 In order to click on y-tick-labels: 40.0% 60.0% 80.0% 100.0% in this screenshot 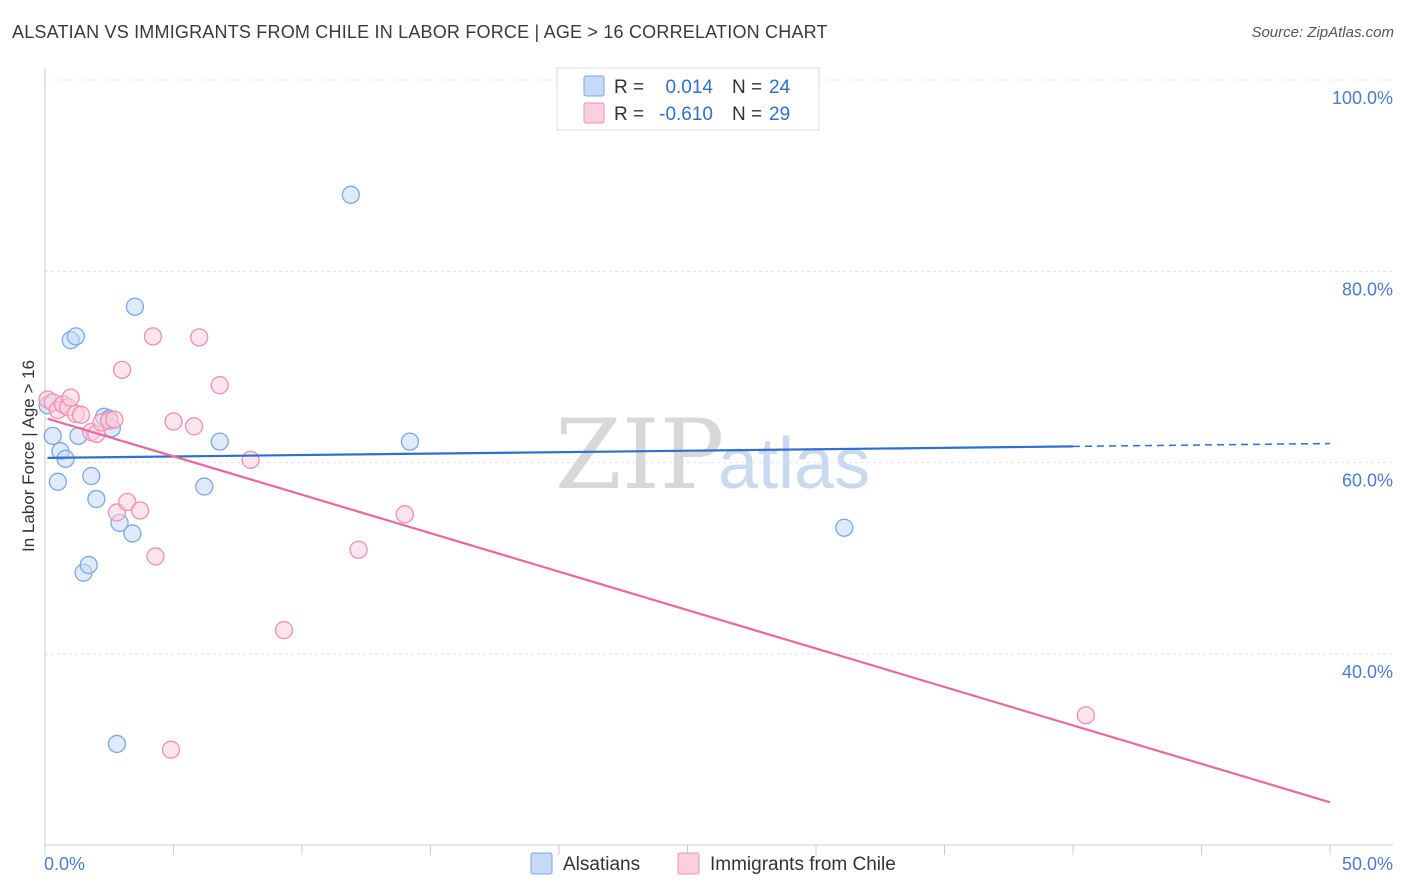, I will do `click(1362, 385)`.